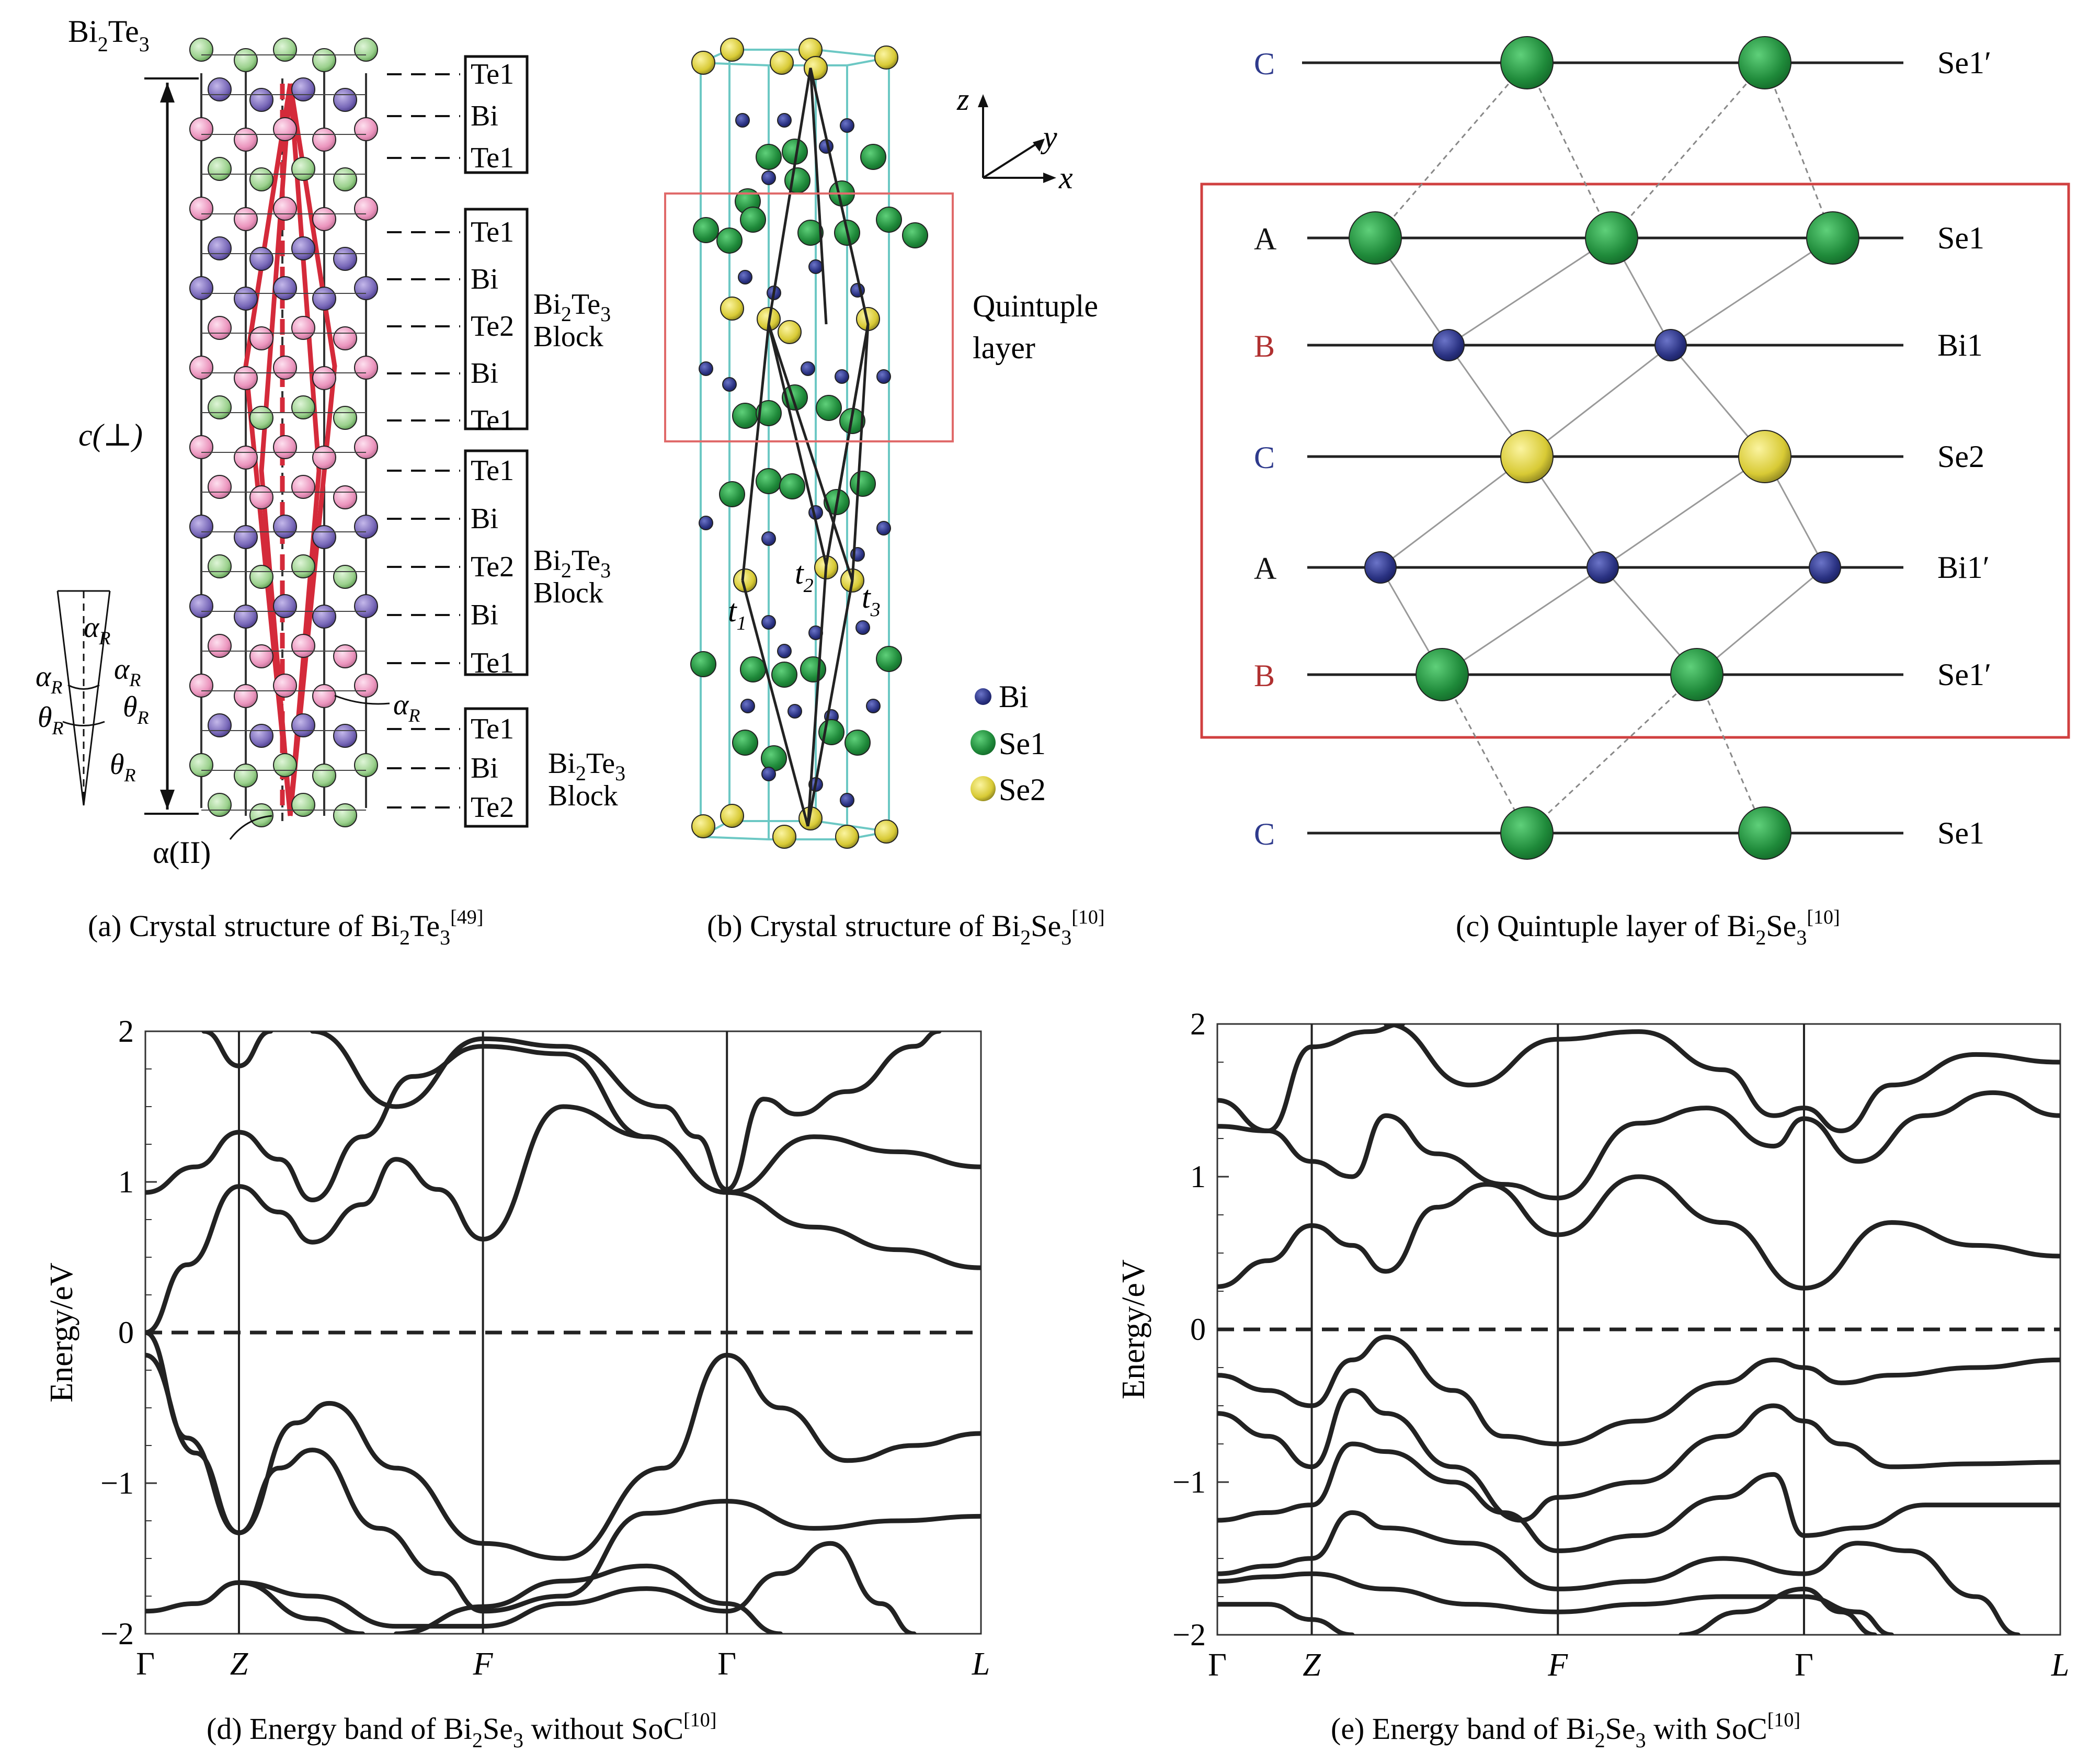 The image size is (2100, 1753). Describe the element at coordinates (805, 447) in the screenshot. I see `lattice-vector-arrows` at that location.